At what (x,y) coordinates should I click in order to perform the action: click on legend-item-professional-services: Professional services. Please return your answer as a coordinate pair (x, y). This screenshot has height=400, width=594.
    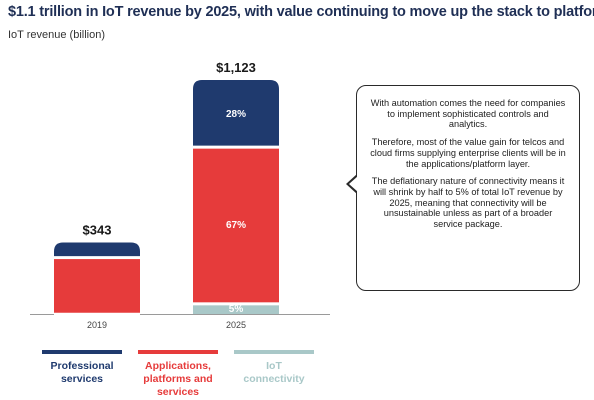
    Looking at the image, I should click on (82, 368).